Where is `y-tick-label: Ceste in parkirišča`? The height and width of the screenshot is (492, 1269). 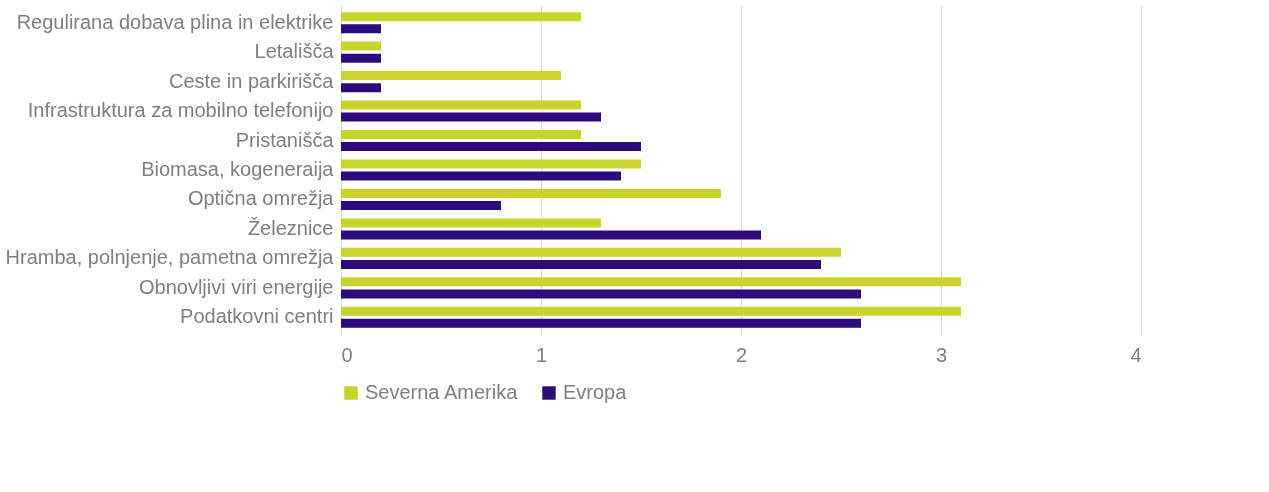 y-tick-label: Ceste in parkirišča is located at coordinates (251, 80).